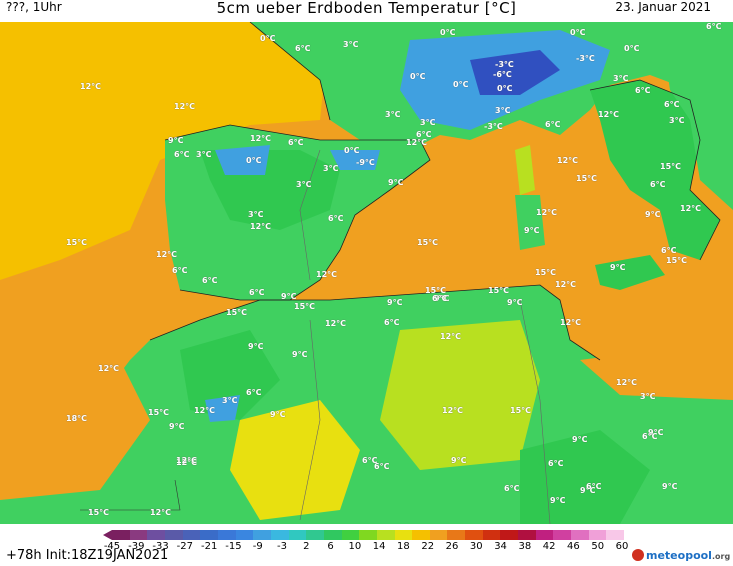 Image resolution: width=733 pixels, height=566 pixels. What do you see at coordinates (34, 7) in the screenshot?
I see `run-label: ???, 1Uhr` at bounding box center [34, 7].